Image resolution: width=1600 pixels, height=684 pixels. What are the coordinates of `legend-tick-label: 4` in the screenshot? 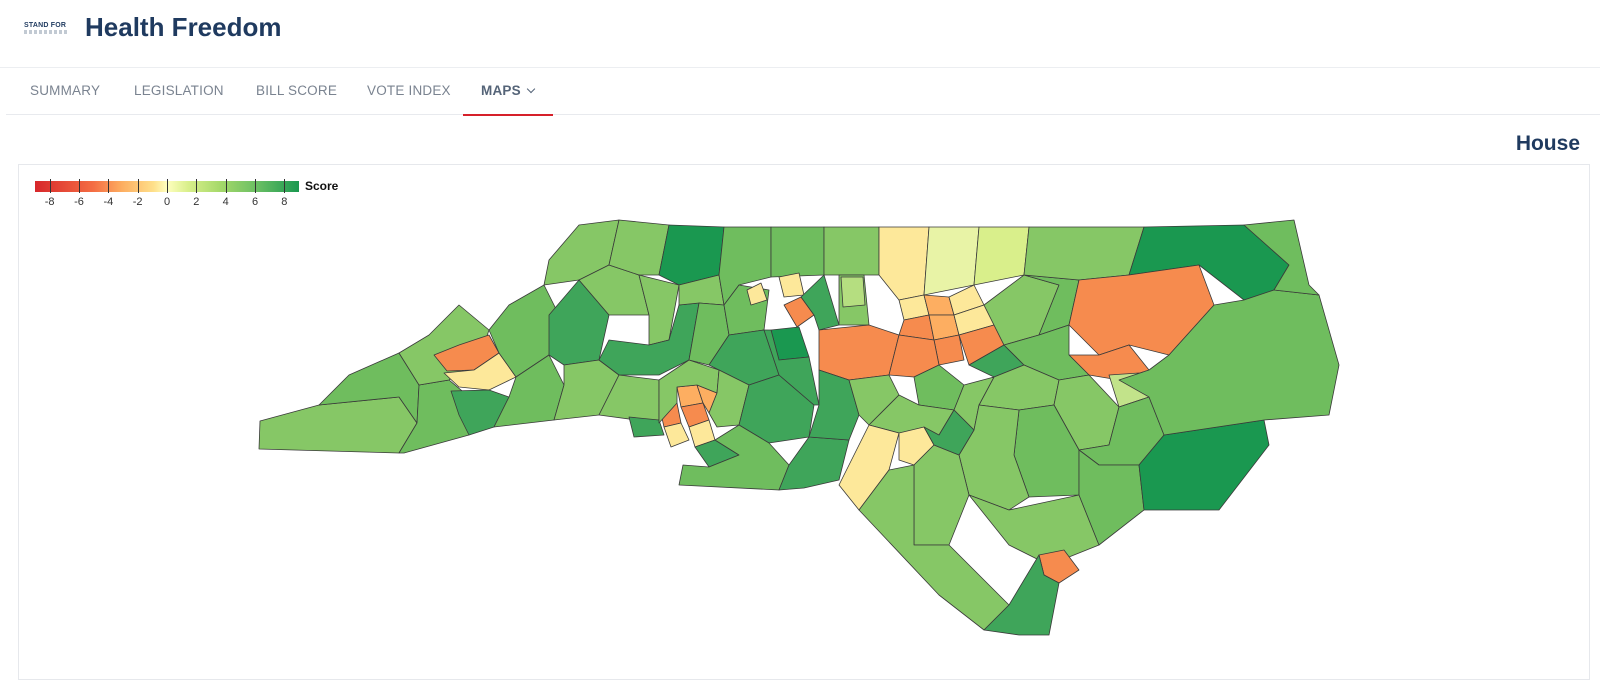 It's located at (225, 202).